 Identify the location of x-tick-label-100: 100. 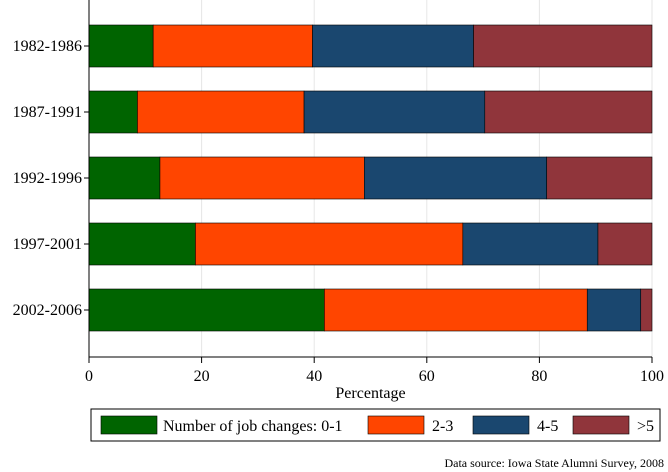
(652, 376).